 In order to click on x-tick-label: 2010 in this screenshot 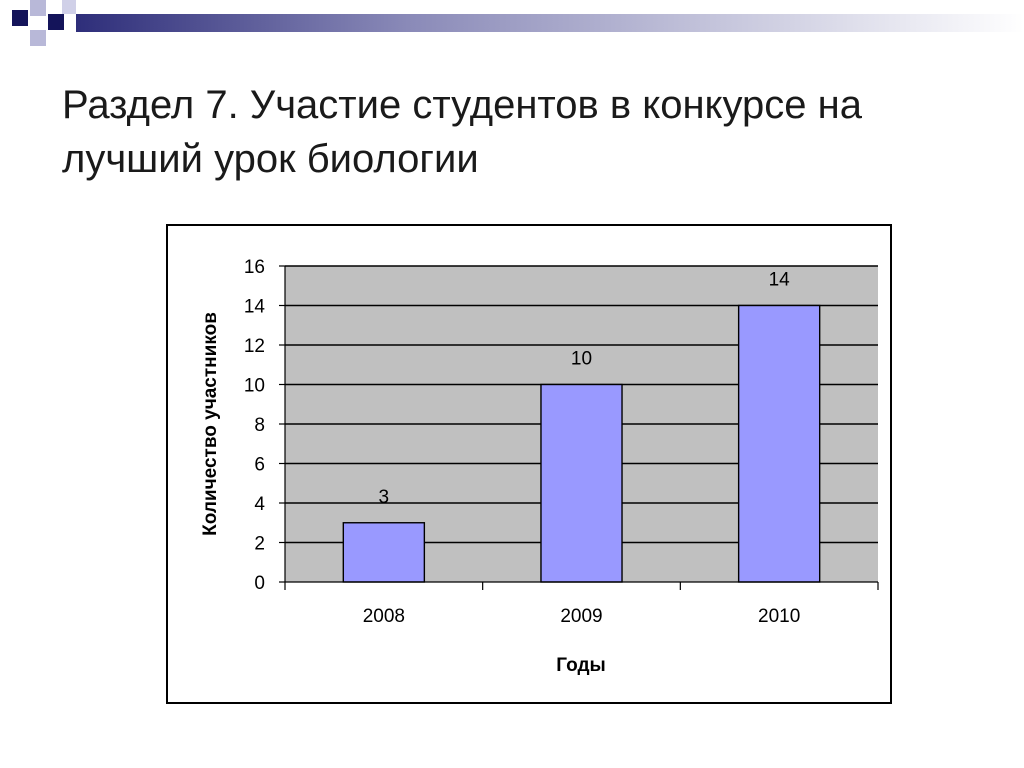, I will do `click(779, 616)`.